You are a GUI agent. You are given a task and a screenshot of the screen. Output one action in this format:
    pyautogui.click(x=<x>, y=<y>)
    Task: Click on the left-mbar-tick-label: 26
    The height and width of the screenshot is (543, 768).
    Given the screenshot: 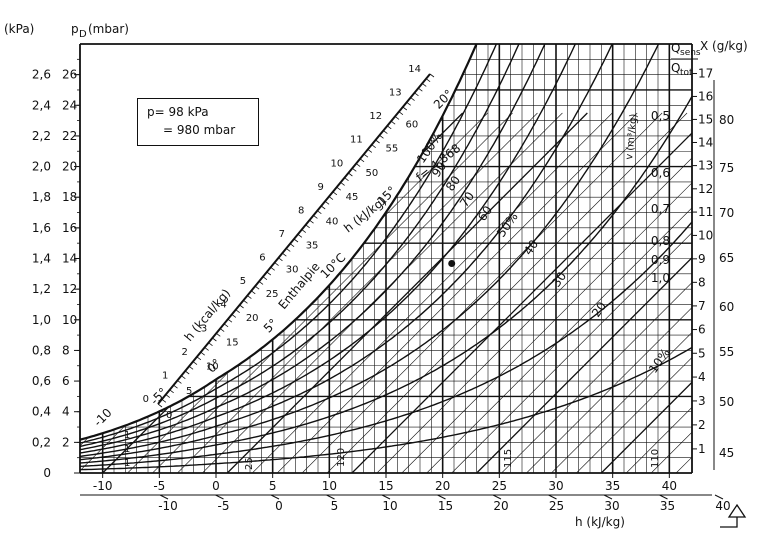 What is the action you would take?
    pyautogui.click(x=69, y=75)
    